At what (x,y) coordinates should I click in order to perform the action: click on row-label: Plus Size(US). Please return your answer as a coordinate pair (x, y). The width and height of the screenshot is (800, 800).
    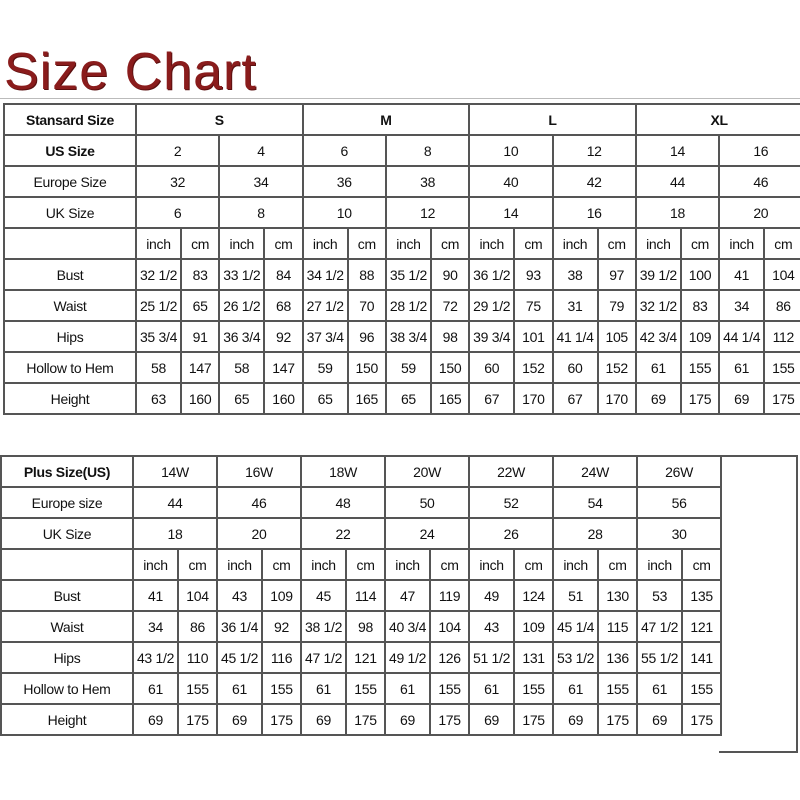
    Looking at the image, I should click on (67, 471).